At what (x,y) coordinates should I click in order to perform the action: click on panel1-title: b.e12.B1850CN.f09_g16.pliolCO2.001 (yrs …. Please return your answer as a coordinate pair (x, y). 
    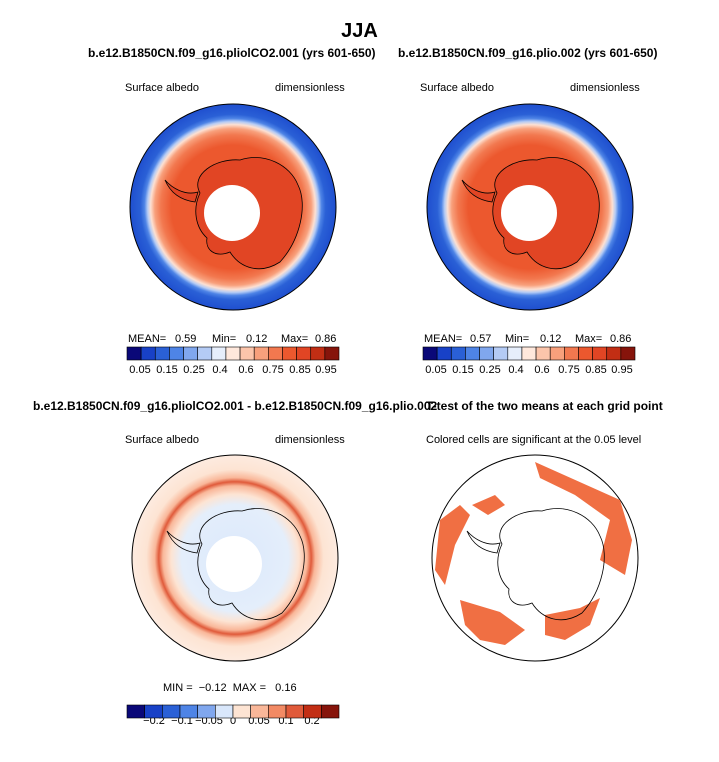
    Looking at the image, I should click on (232, 53).